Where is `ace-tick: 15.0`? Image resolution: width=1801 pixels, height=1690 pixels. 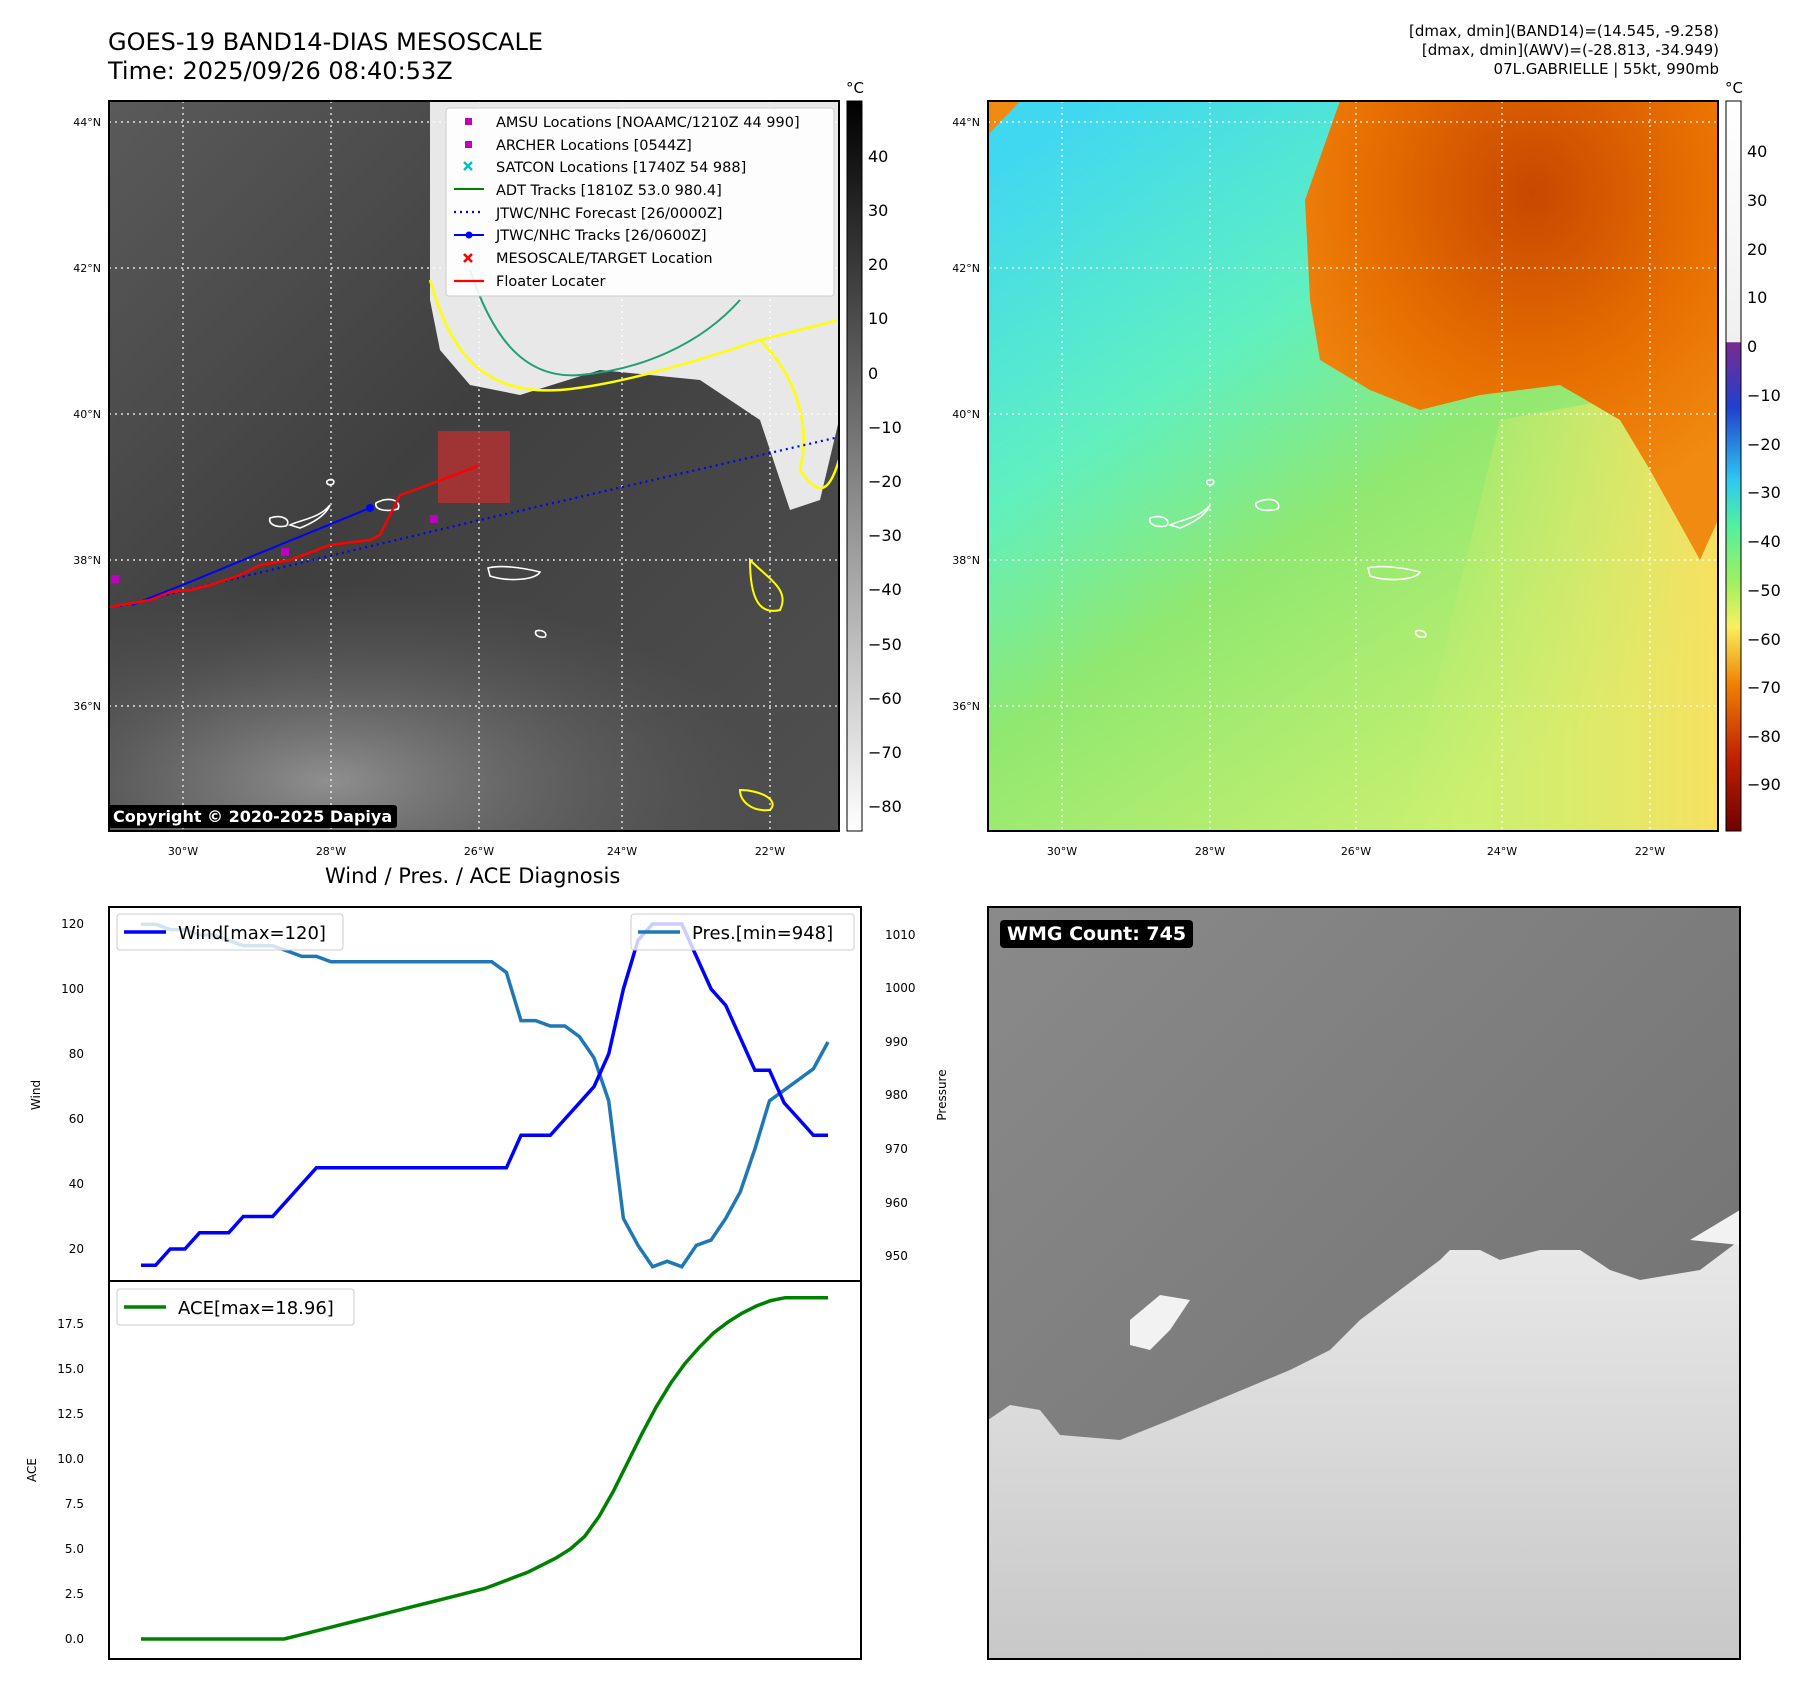 ace-tick: 15.0 is located at coordinates (70, 1369).